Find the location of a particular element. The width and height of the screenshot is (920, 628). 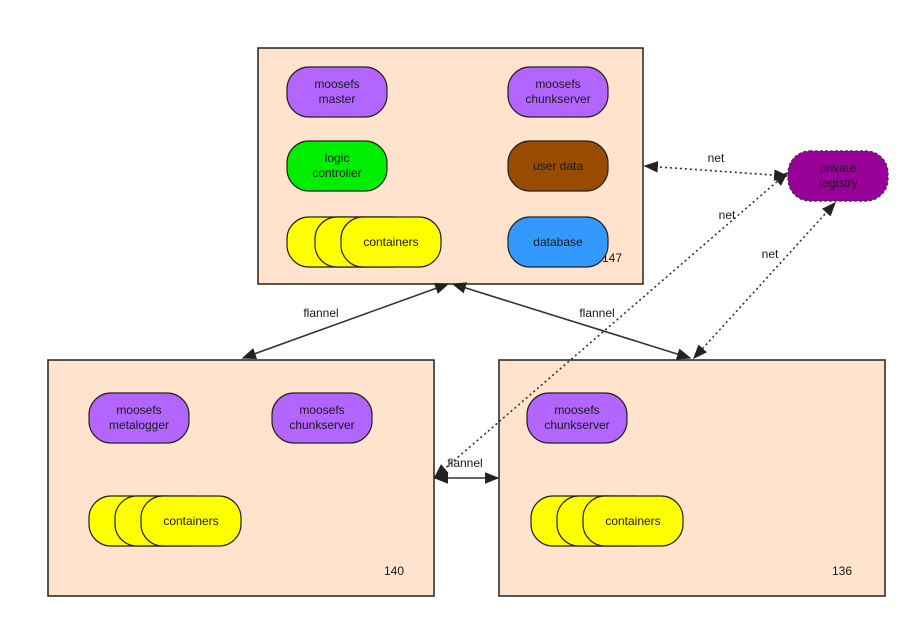

edge-136-registry: net is located at coordinates (764, 280).